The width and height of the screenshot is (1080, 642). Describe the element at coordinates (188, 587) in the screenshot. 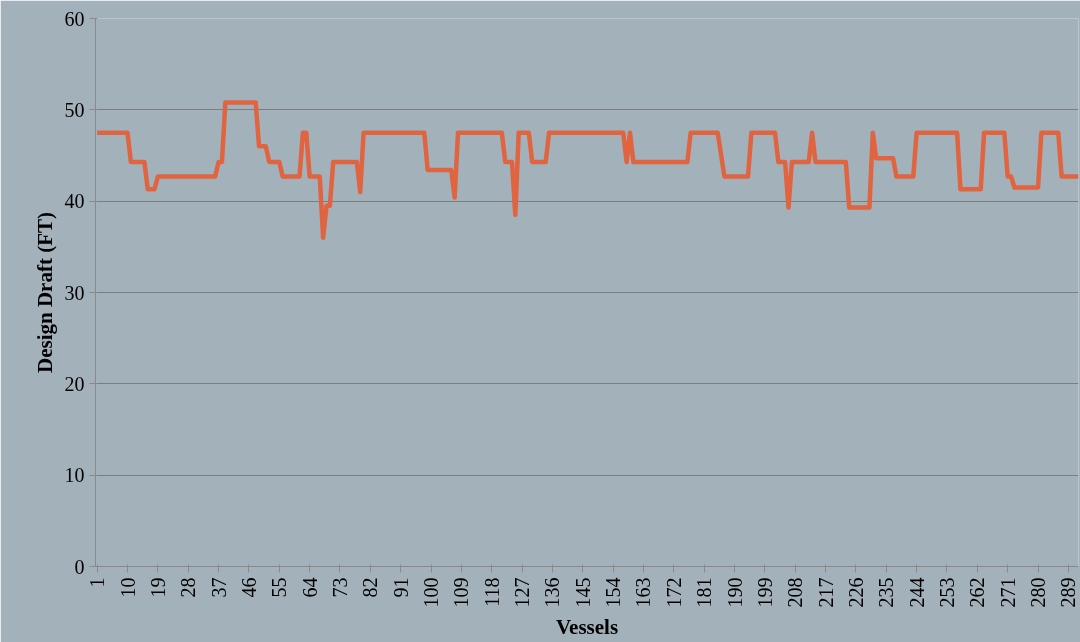

I see `x-tick-label: 28` at that location.